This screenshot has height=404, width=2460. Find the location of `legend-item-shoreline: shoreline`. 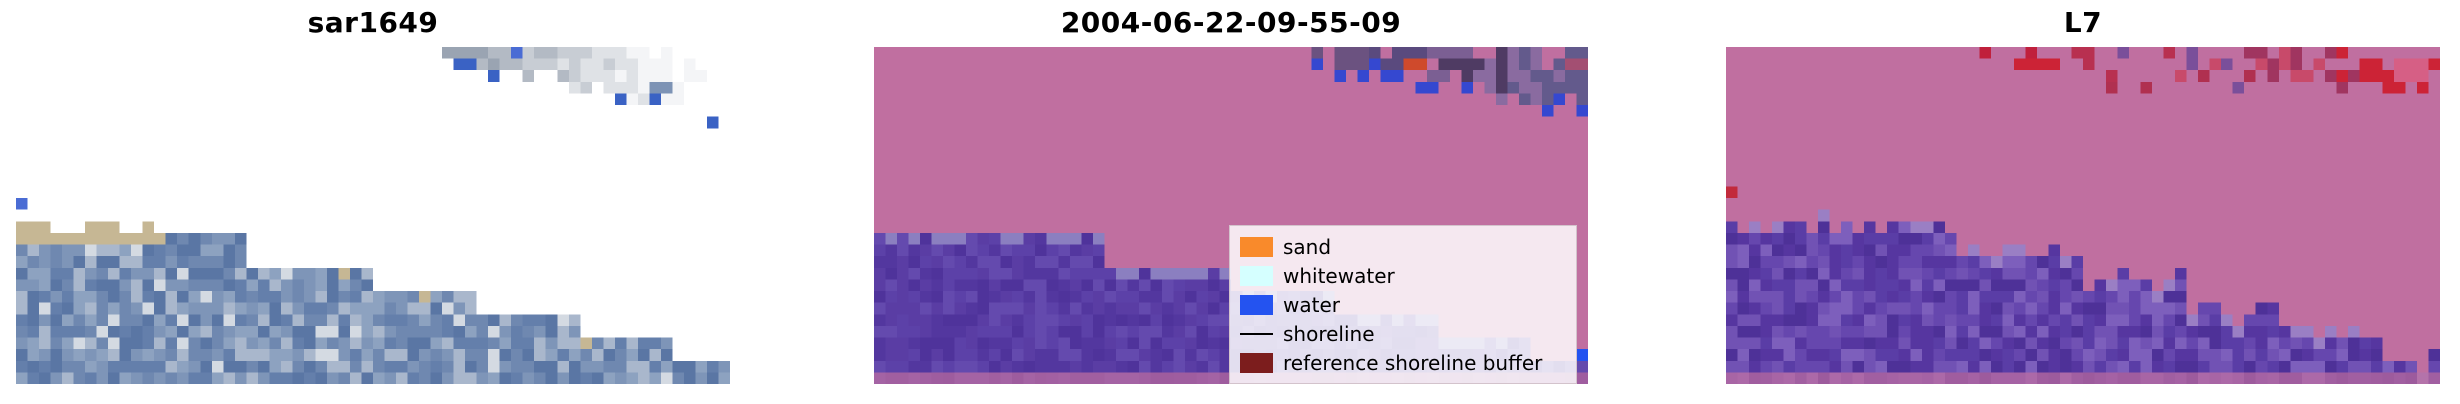

legend-item-shoreline: shoreline is located at coordinates (1403, 333).